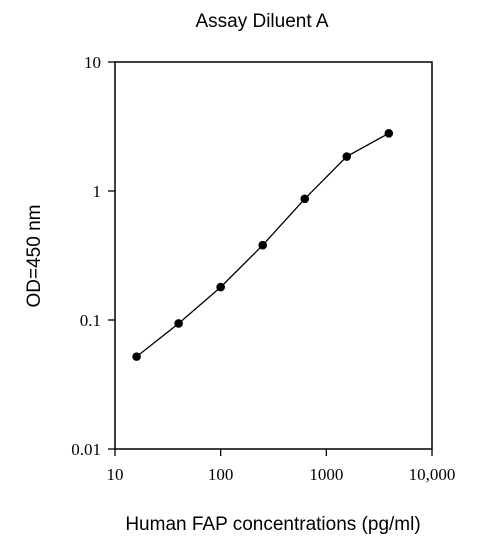 This screenshot has width=500, height=557. Describe the element at coordinates (92, 62) in the screenshot. I see `y-tick-label: 10` at that location.